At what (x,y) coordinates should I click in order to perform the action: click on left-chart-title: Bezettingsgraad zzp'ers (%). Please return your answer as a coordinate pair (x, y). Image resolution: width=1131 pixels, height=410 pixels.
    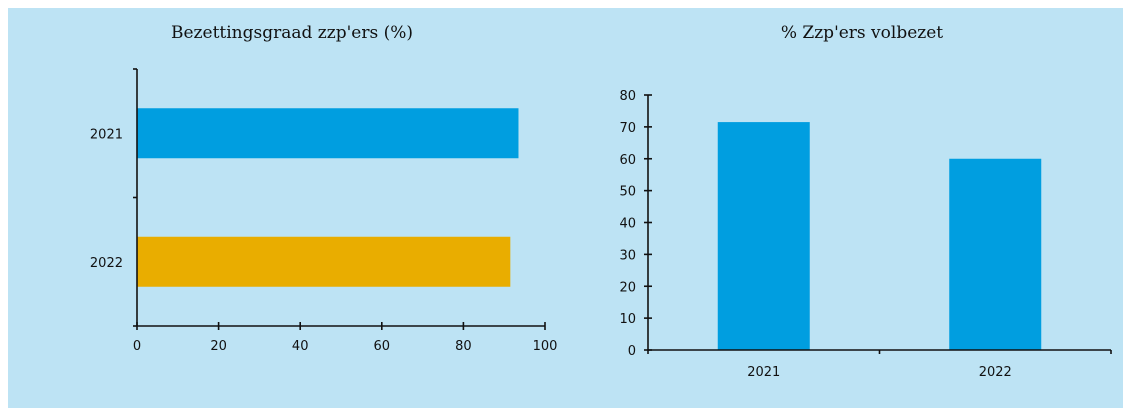
    Looking at the image, I should click on (292, 33).